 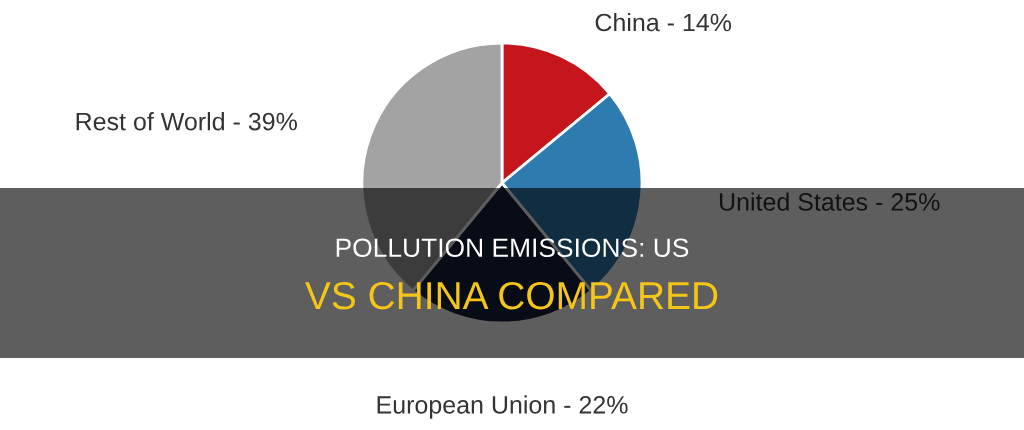 What do you see at coordinates (512, 248) in the screenshot?
I see `text: POLLUTION EMISSIONS: US` at bounding box center [512, 248].